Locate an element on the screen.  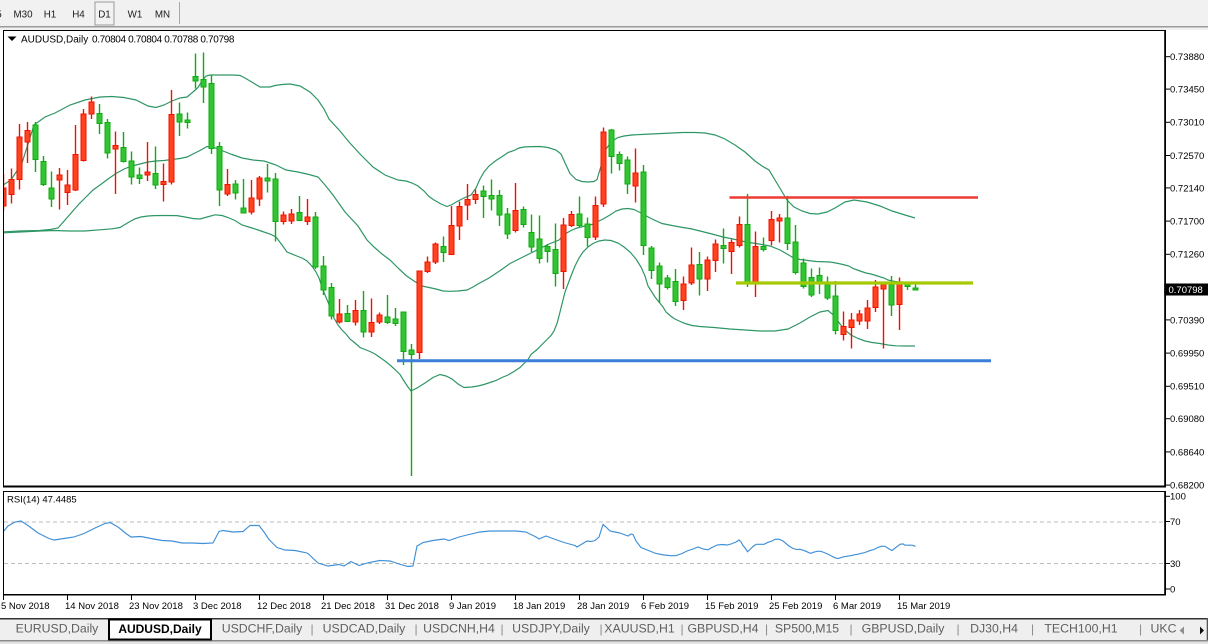
svg-text: 0.73010 is located at coordinates (1187, 123).